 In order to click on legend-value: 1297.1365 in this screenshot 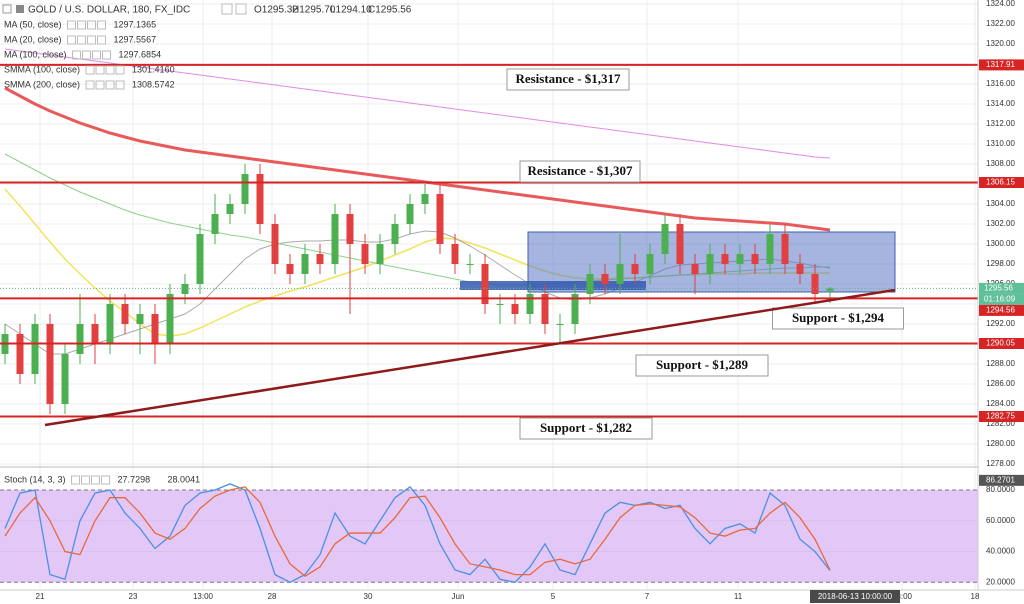, I will do `click(135, 24)`.